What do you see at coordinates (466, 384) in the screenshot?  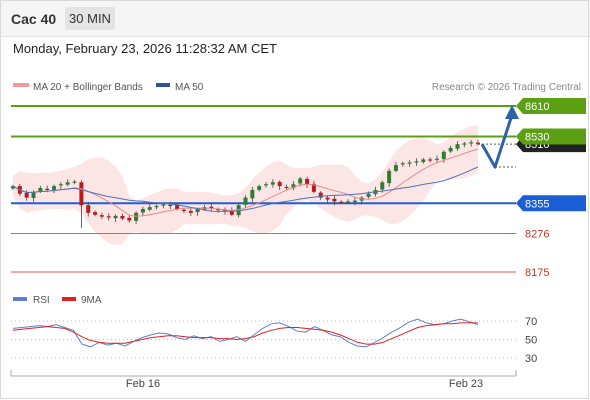 I see `x-tick-label: Feb 23` at bounding box center [466, 384].